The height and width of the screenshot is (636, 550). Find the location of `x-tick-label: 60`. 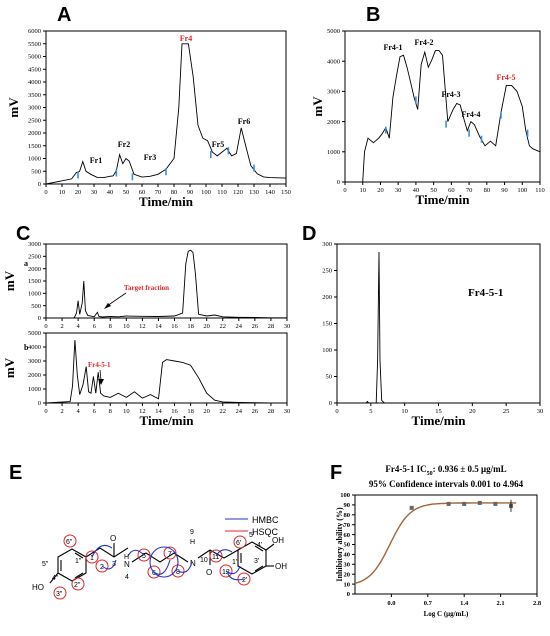

x-tick-label: 60 is located at coordinates (142, 192).